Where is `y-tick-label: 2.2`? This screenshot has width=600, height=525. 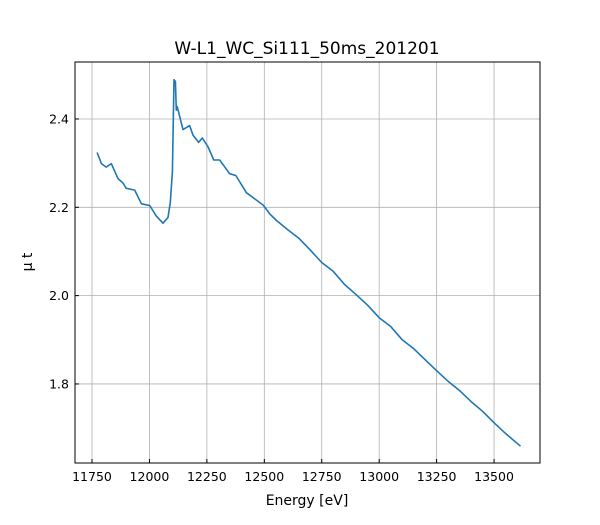
y-tick-label: 2.2 is located at coordinates (59, 207).